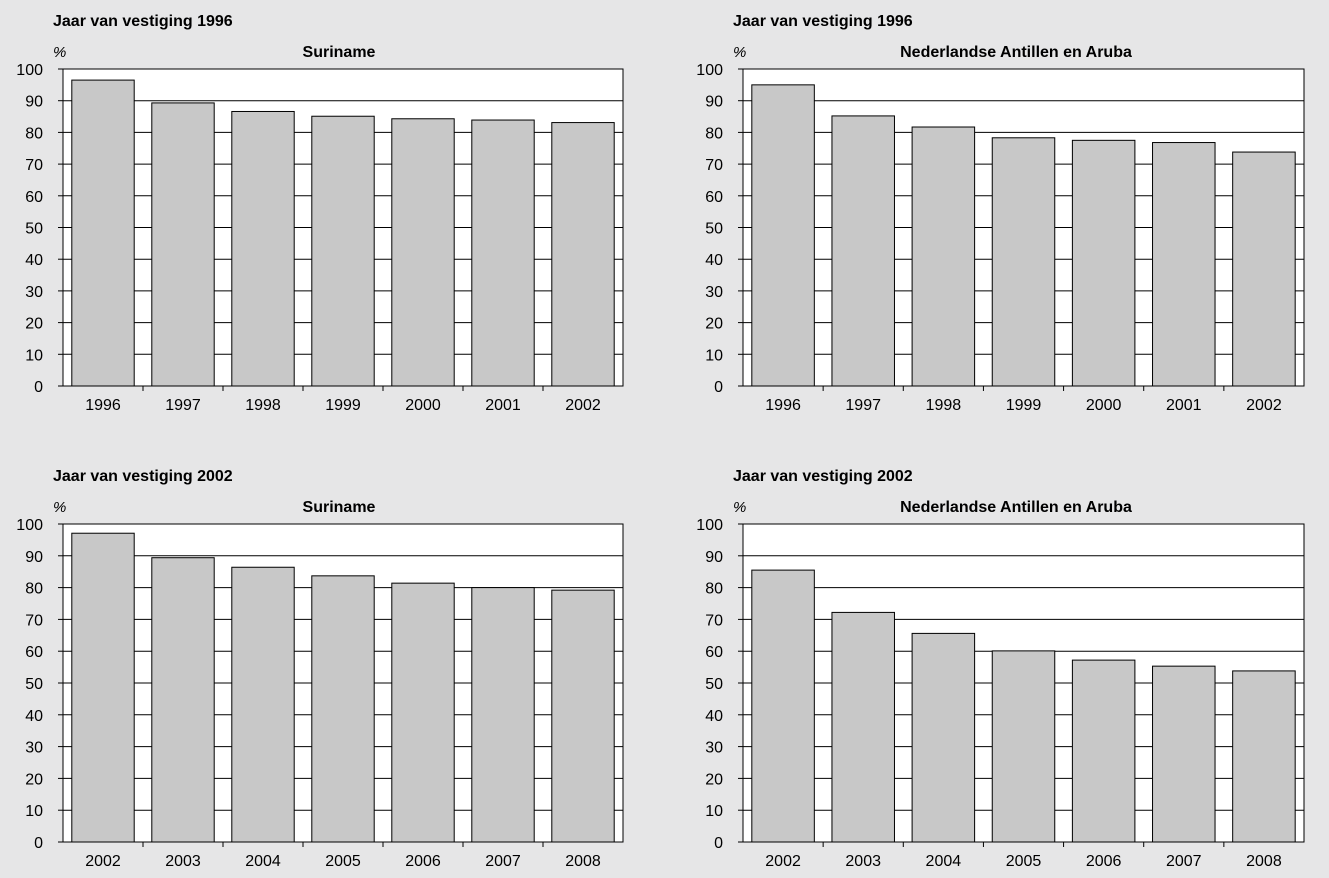 This screenshot has height=878, width=1329. I want to click on chart-heading: Jaar van vestiging 2002, so click(823, 476).